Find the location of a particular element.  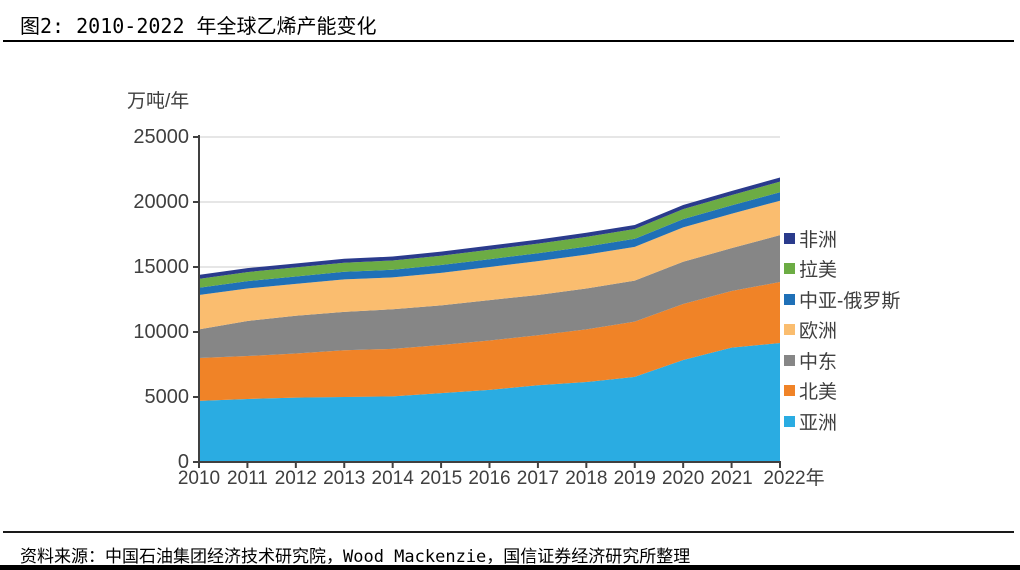

legend-item-north-america: 北美 is located at coordinates (842, 391).